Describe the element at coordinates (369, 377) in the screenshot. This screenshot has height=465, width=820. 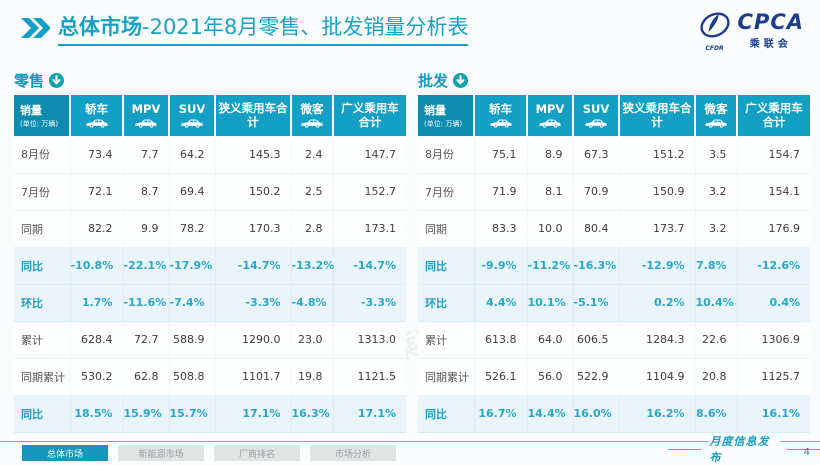
I see `data-cell: 1121.5` at that location.